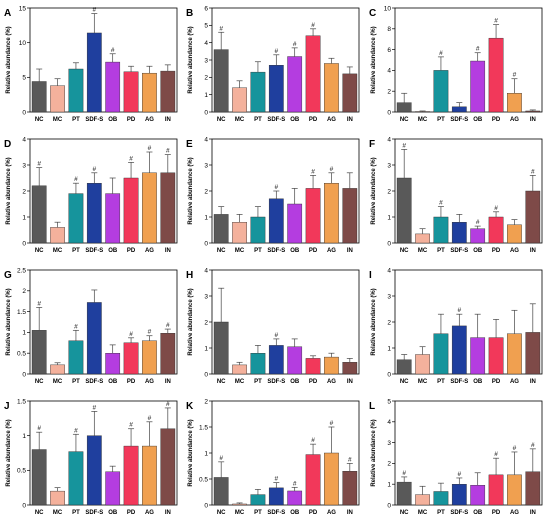  I want to click on panel-letter: A, so click(7, 13).